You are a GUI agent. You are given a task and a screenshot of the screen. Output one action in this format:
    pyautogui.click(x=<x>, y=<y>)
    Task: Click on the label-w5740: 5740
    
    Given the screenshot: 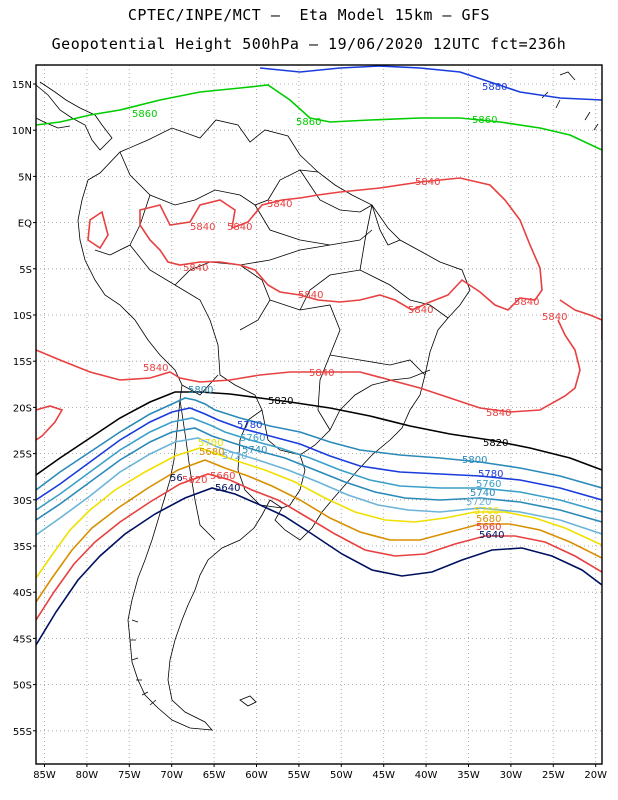 What is the action you would take?
    pyautogui.click(x=254, y=450)
    